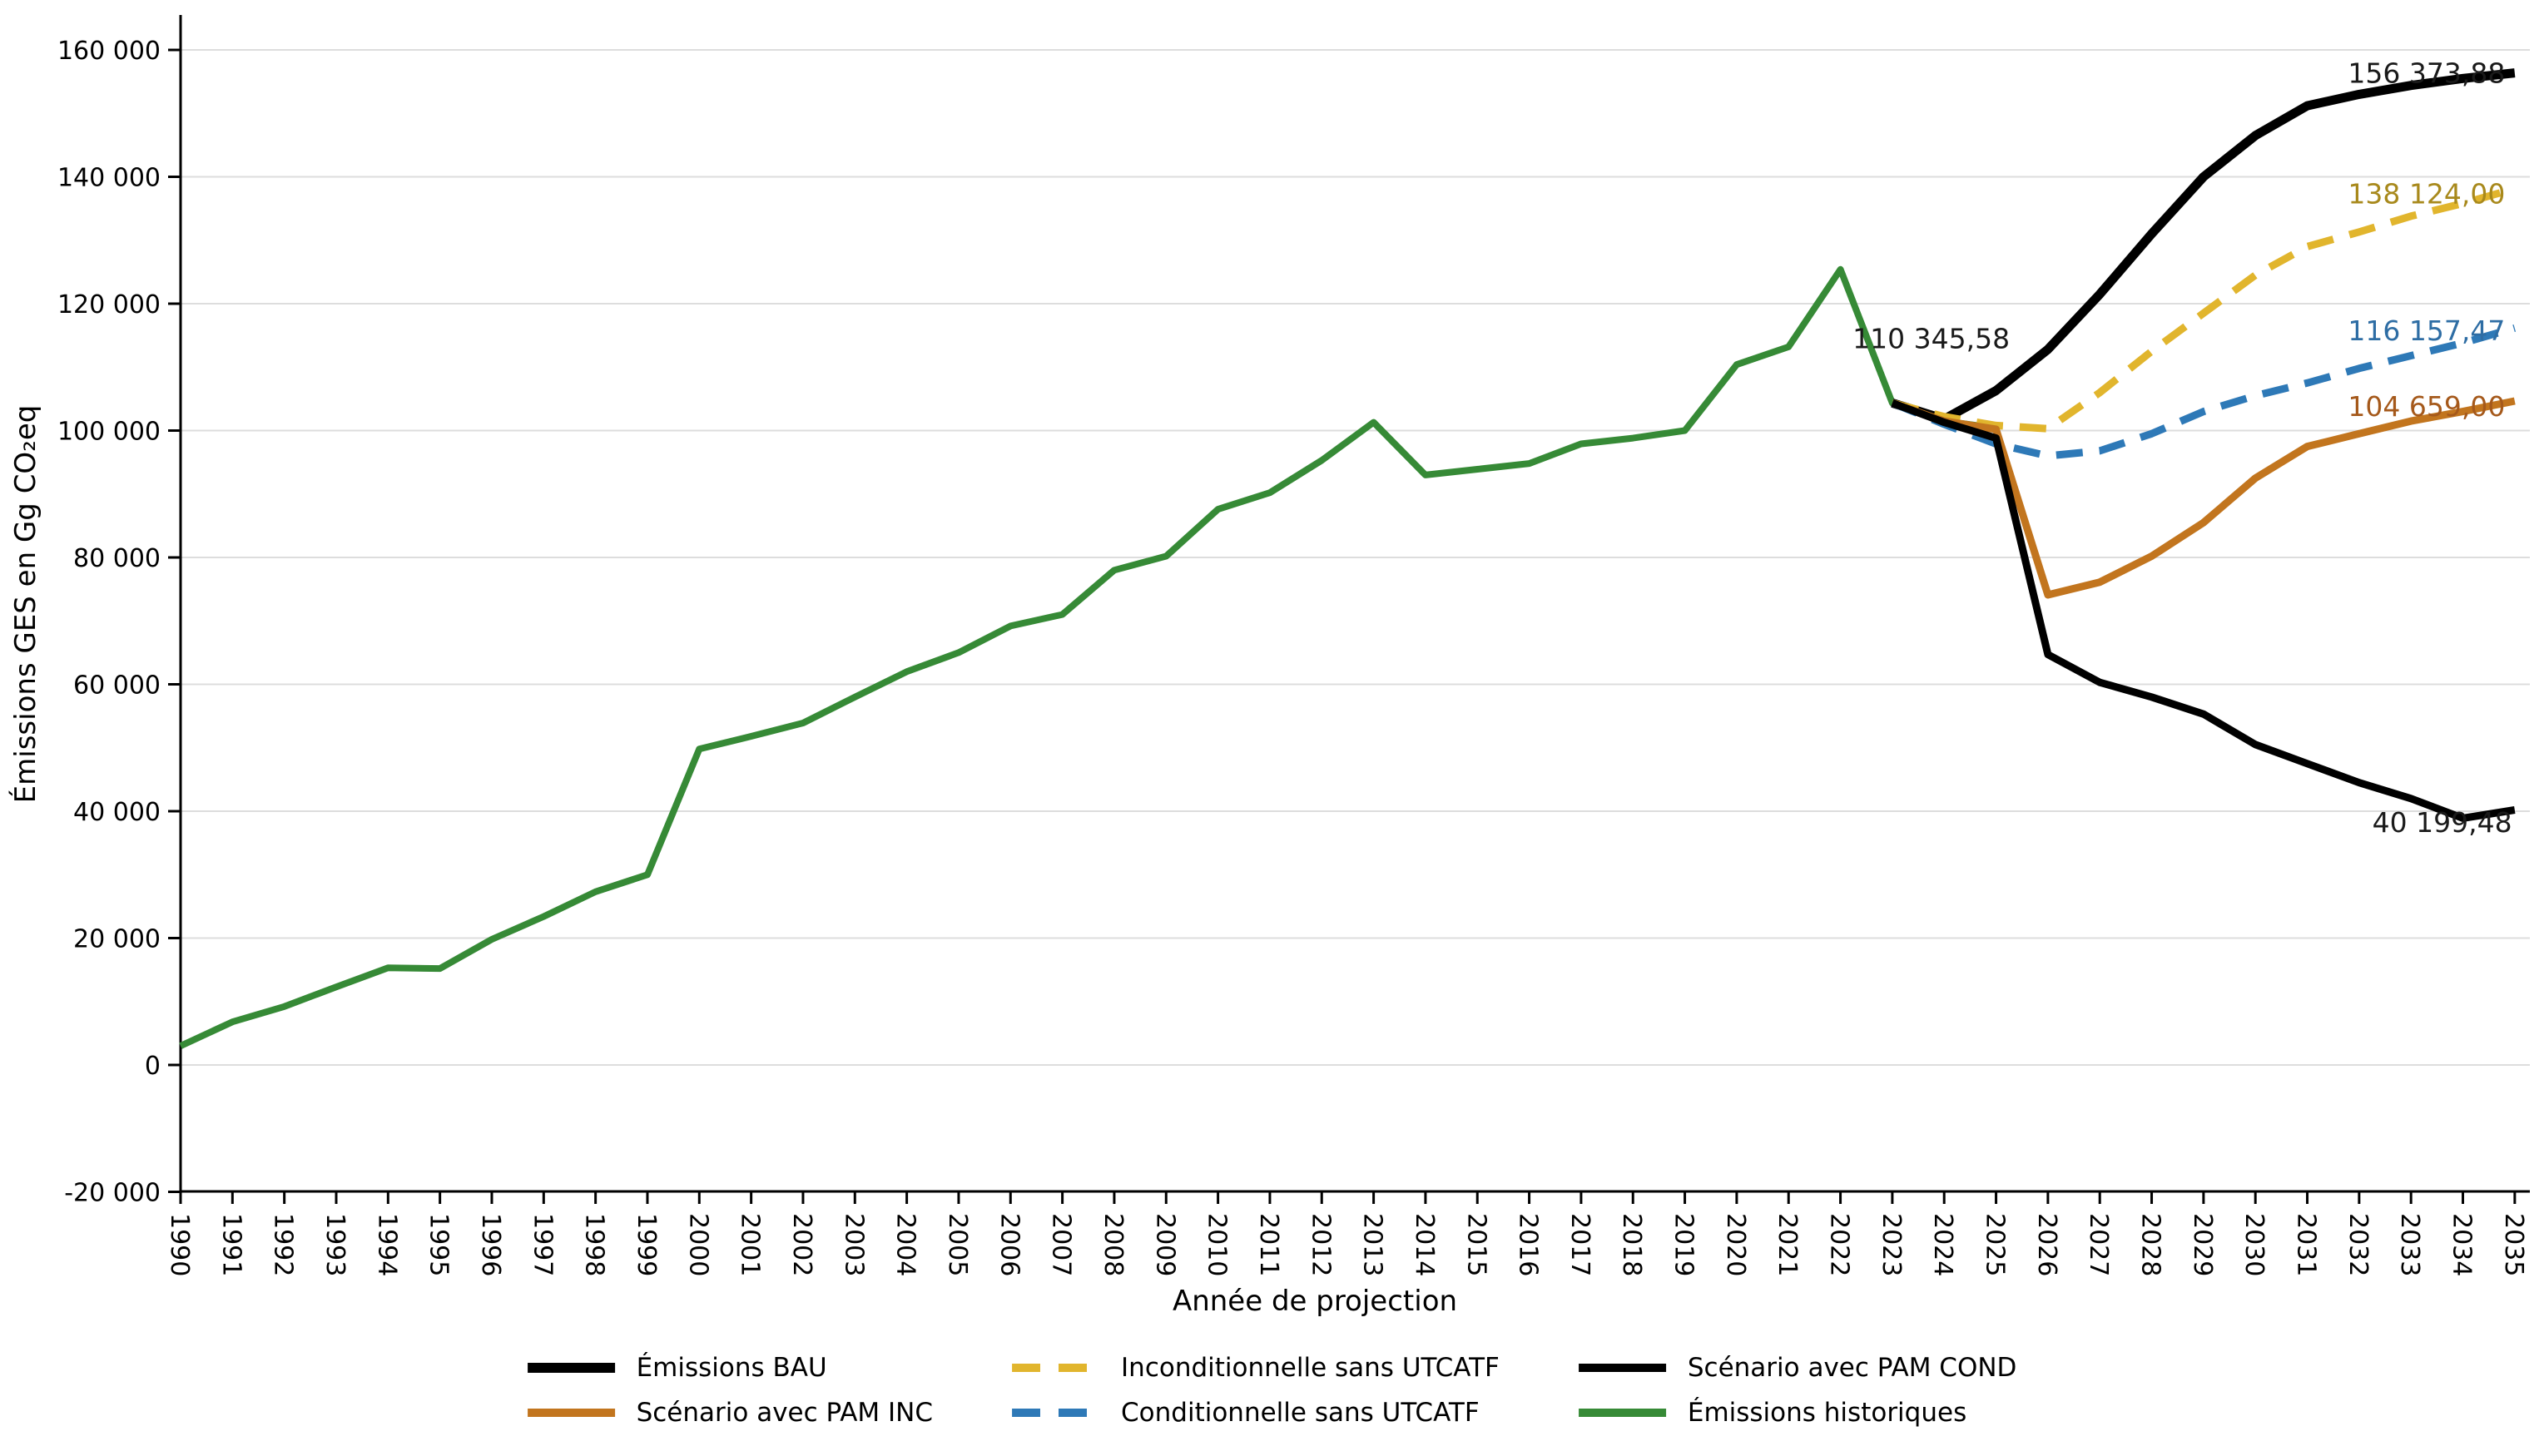  I want to click on x-tick-label: 2010, so click(1217, 1244).